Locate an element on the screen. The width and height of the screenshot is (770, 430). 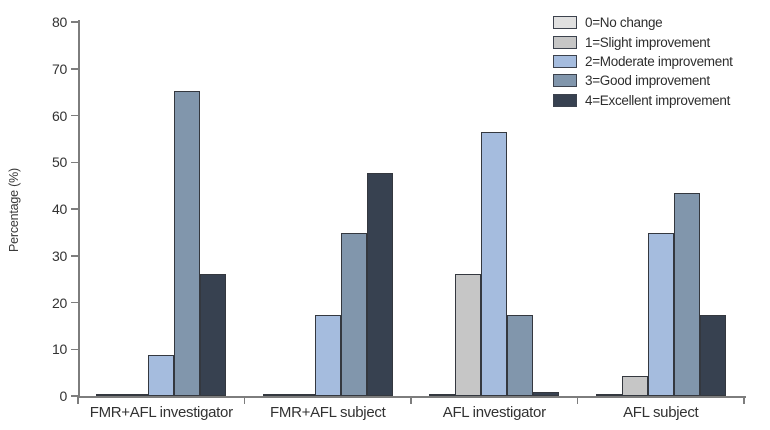
y-axis-line is located at coordinates (79, 208).